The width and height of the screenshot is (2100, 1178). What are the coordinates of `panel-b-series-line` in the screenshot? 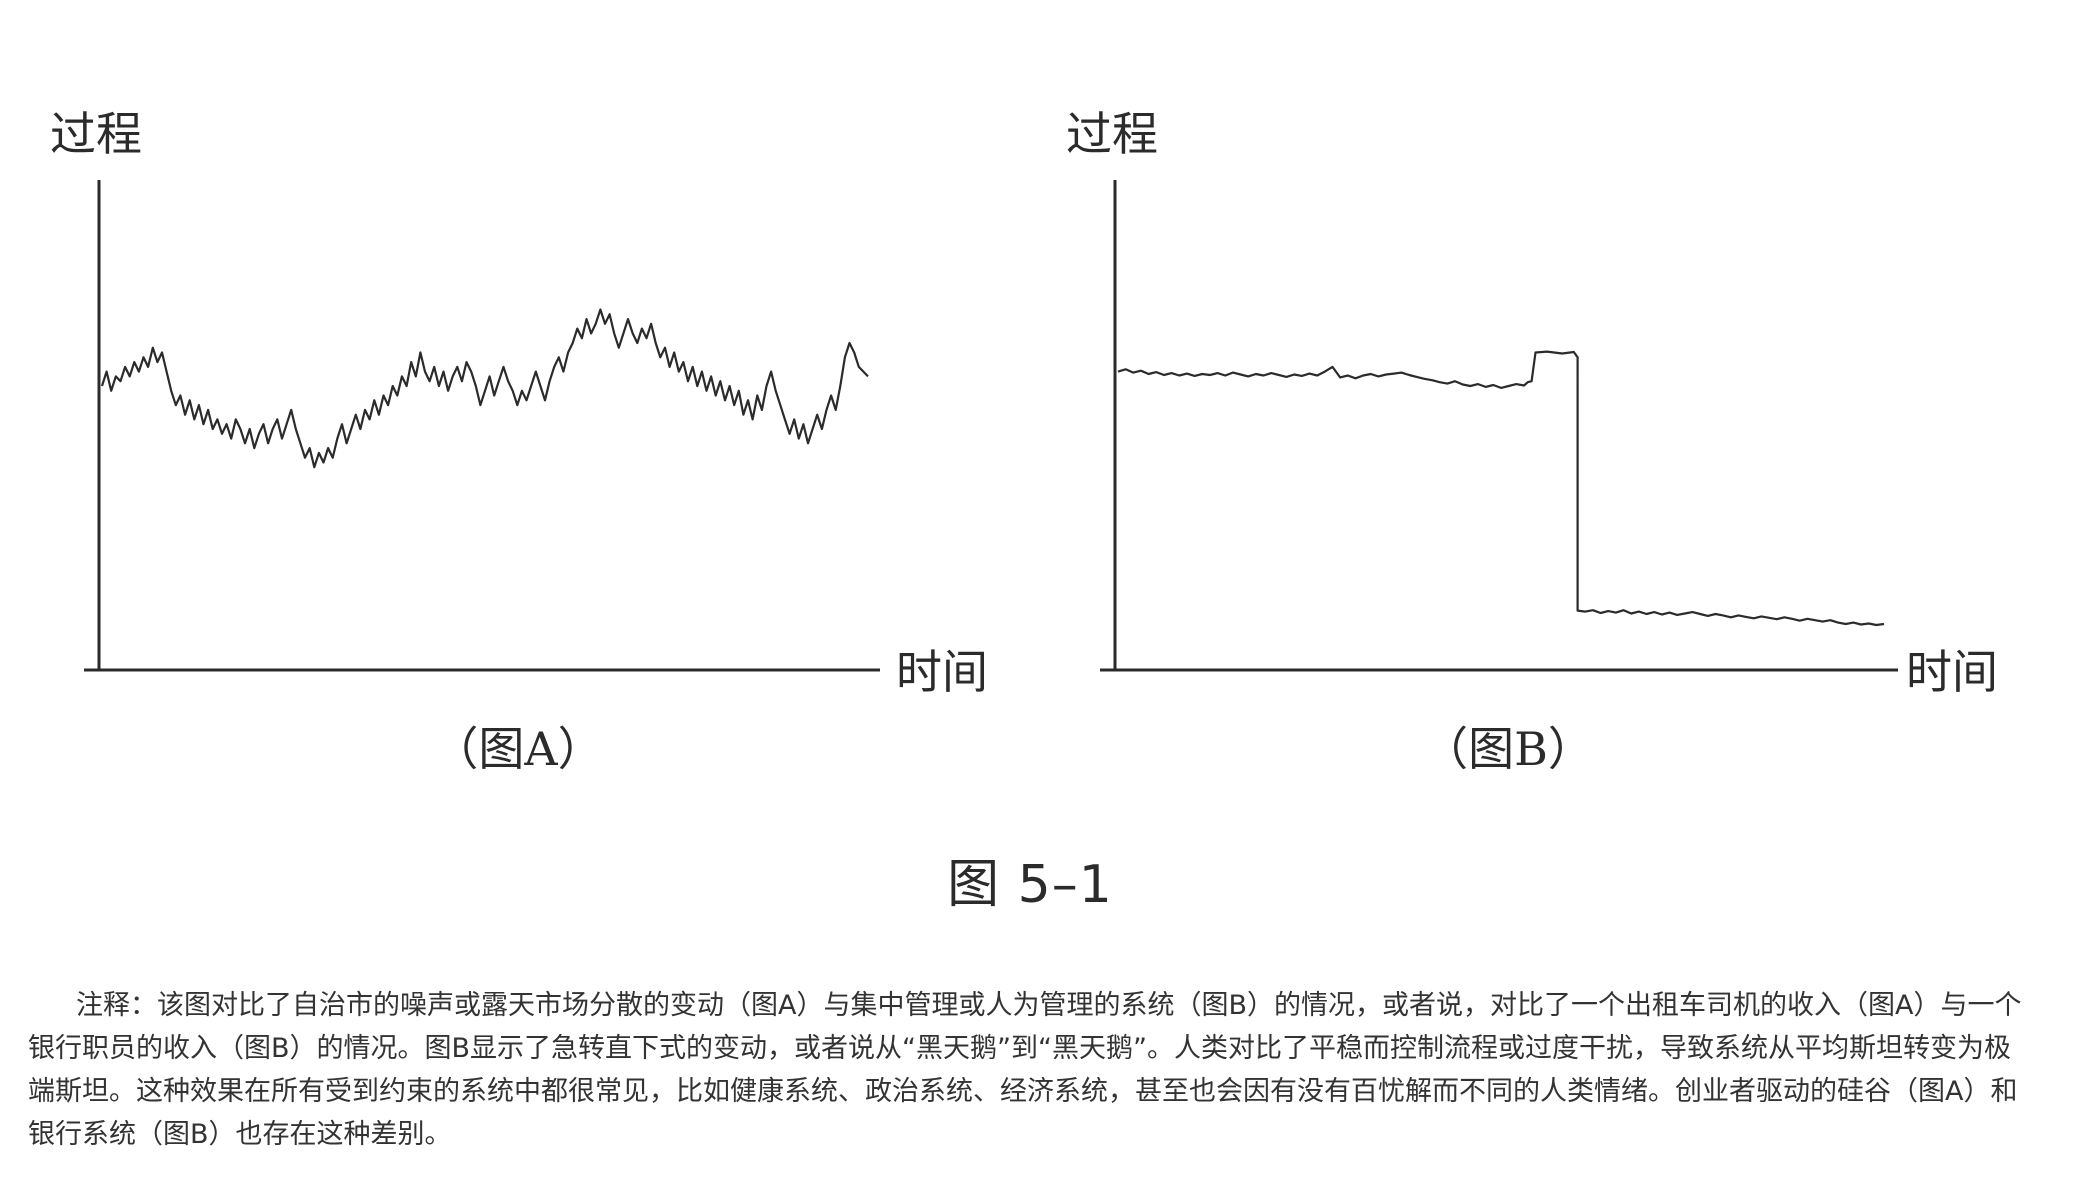 It's located at (1501, 488).